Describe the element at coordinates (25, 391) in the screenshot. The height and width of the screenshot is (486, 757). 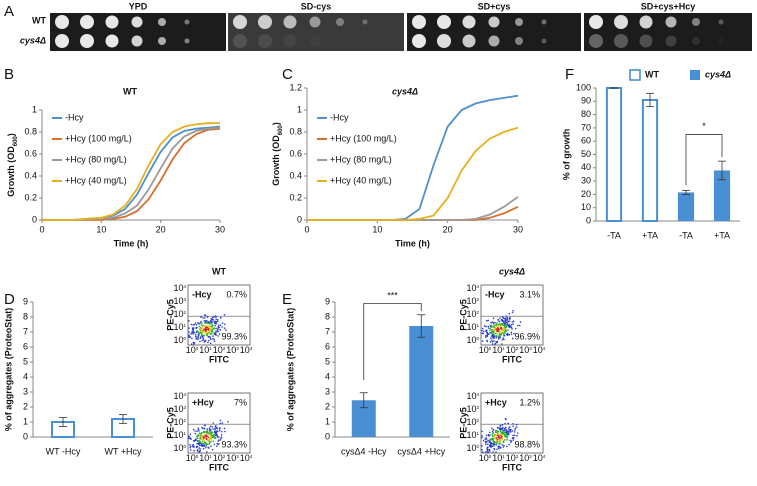
I see `y-tick-label: 3` at that location.